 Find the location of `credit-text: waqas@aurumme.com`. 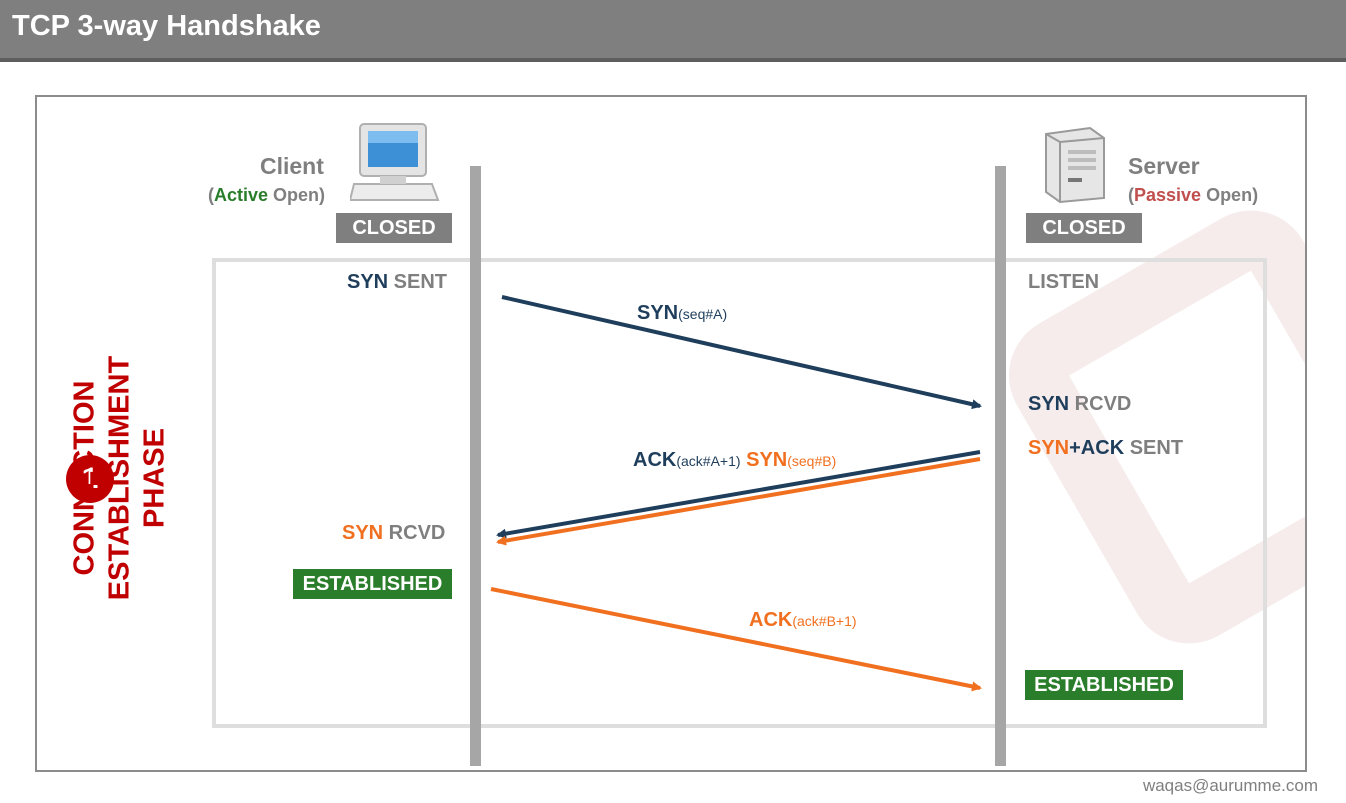

credit-text: waqas@aurumme.com is located at coordinates (1230, 785).